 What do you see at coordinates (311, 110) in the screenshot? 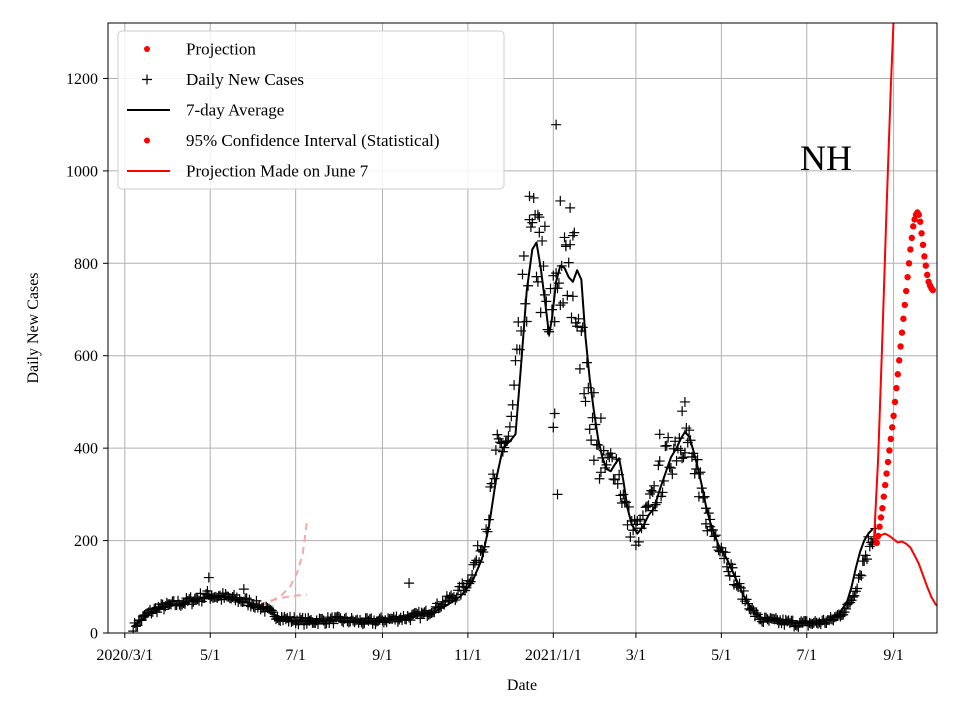
I see `legend-box` at bounding box center [311, 110].